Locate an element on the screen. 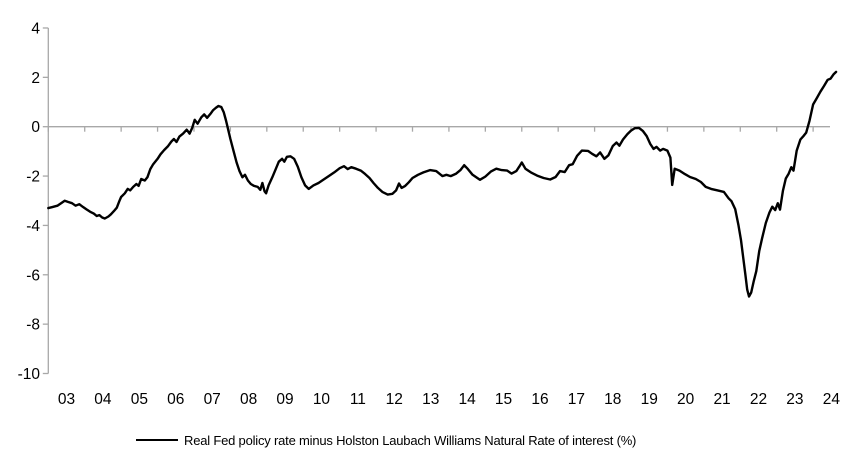 The width and height of the screenshot is (852, 471). x-tick-label: 19 is located at coordinates (649, 399).